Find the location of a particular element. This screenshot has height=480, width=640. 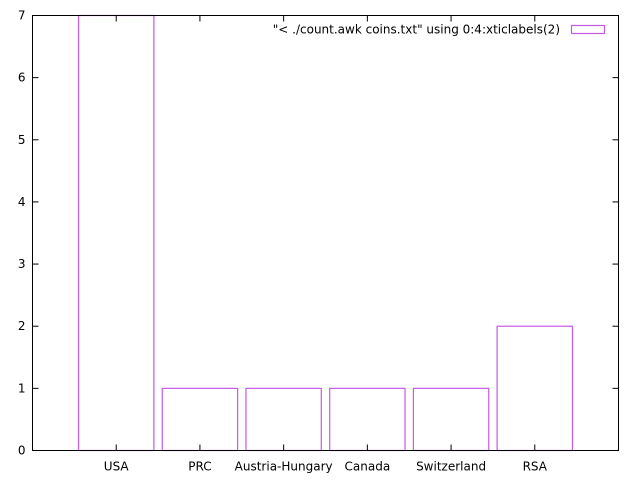

y-tick-label: 6 is located at coordinates (22, 78).